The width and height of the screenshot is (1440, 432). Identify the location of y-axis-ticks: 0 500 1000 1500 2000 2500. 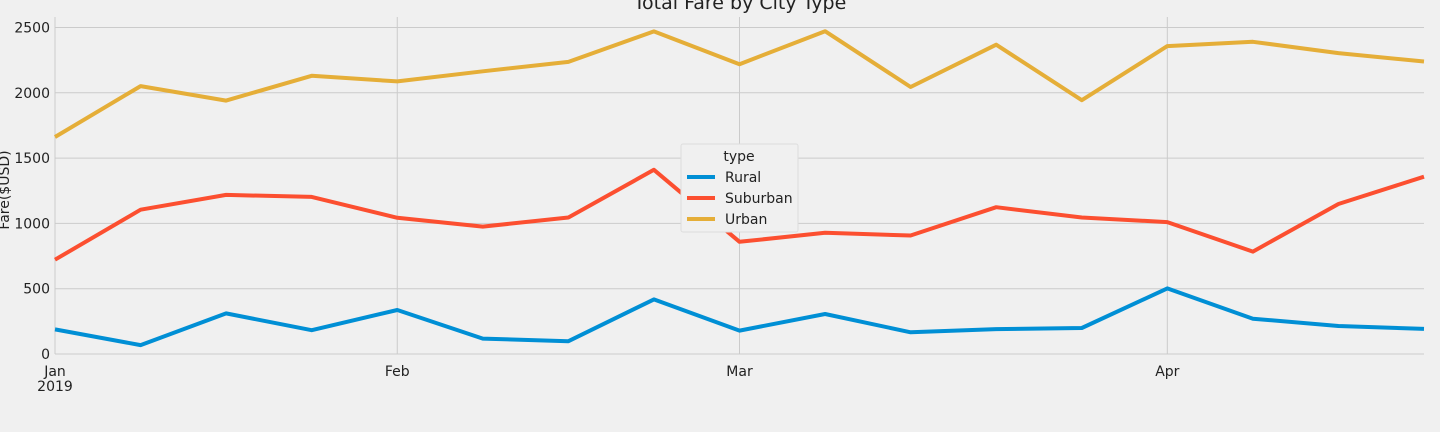
(32, 191).